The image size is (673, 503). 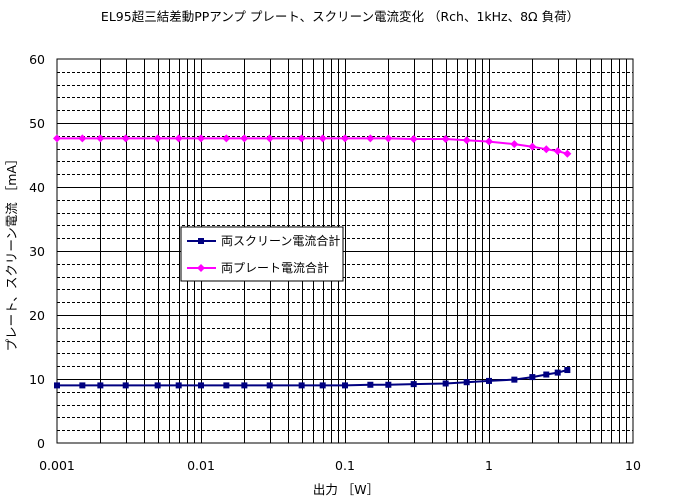 I want to click on legend: 両スクリーン電流合計 両プレート電流合計, so click(x=262, y=254).